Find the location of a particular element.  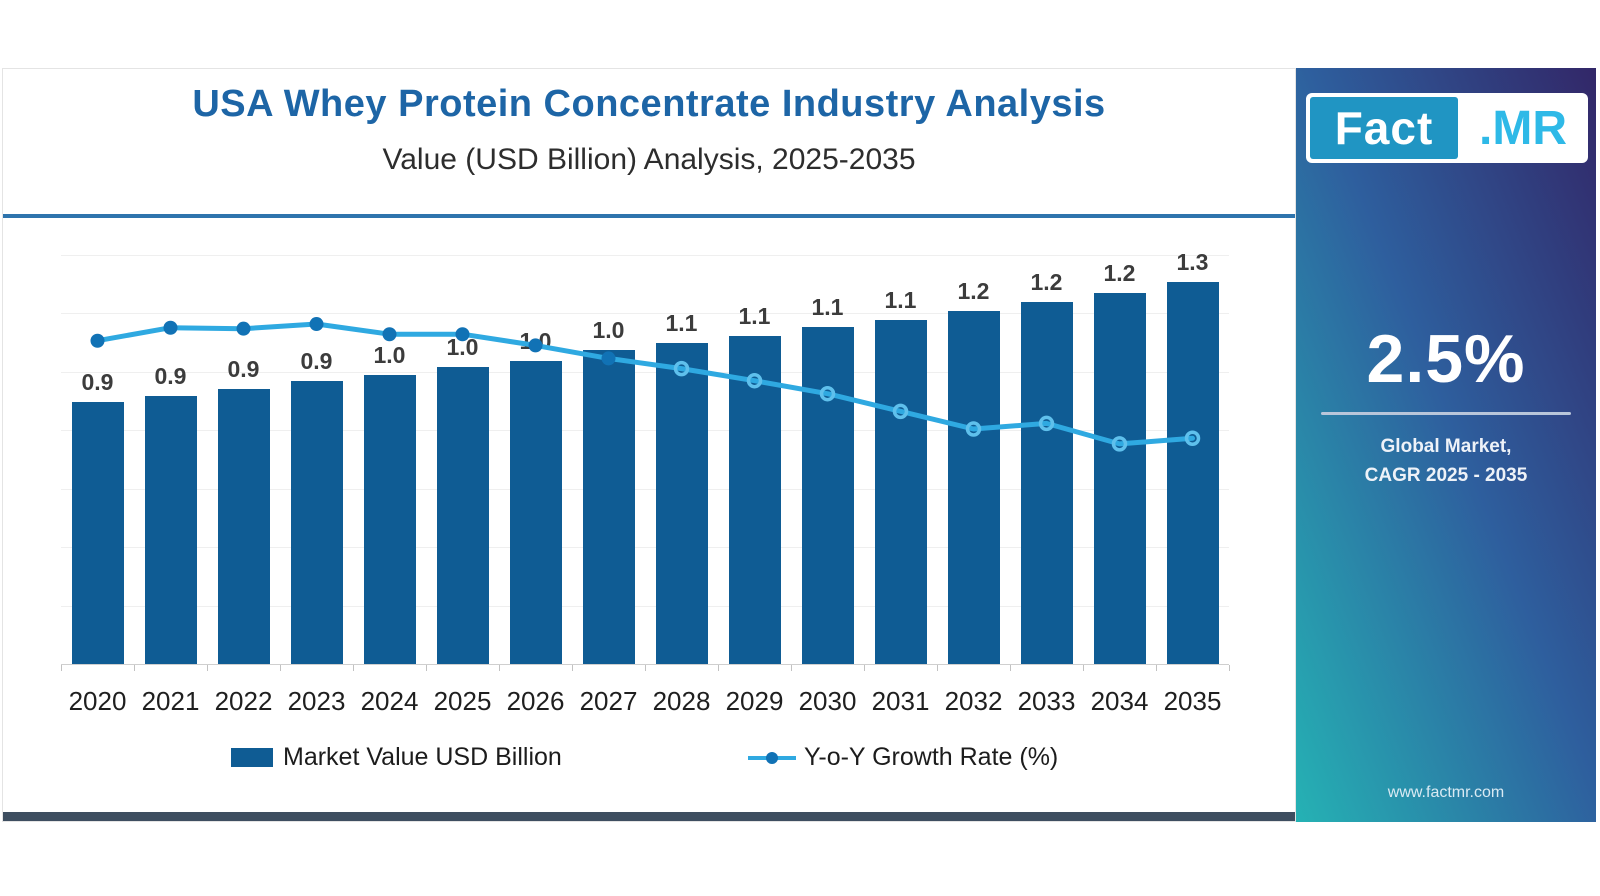

cagr-divider-rule is located at coordinates (1446, 413).